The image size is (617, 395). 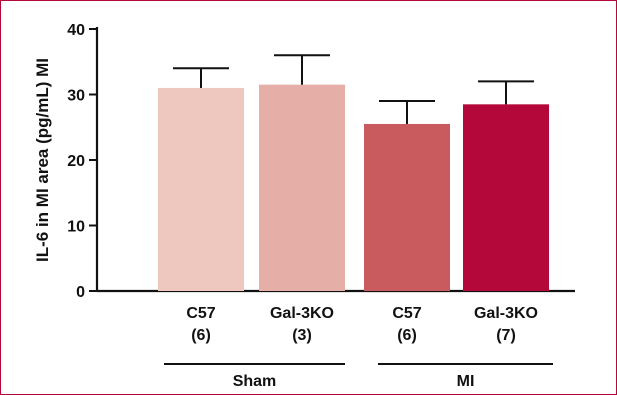 I want to click on x-axis-labels: C57 (6) Gal-3KO (3) C57 (6) Gal-3KO (7), so click(x=362, y=324).